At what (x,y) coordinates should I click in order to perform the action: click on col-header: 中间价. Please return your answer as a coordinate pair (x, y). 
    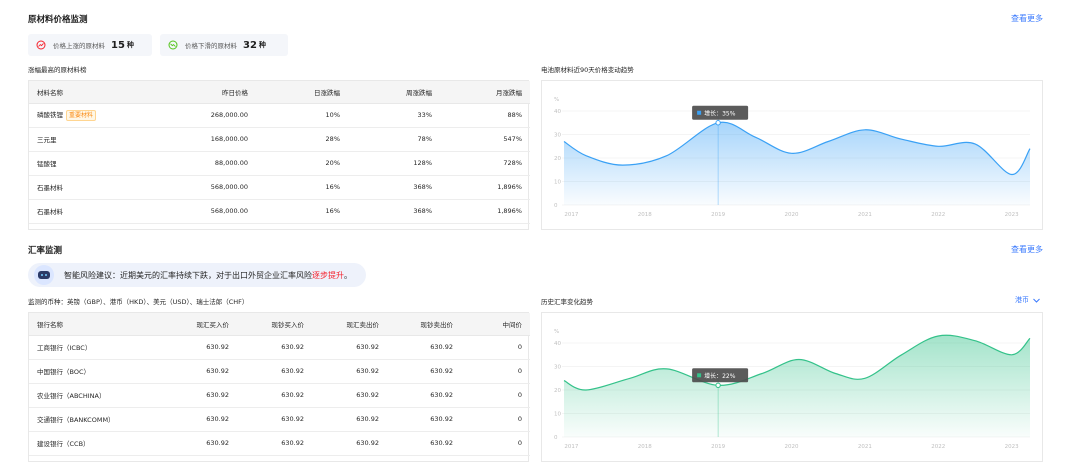
    Looking at the image, I should click on (495, 324).